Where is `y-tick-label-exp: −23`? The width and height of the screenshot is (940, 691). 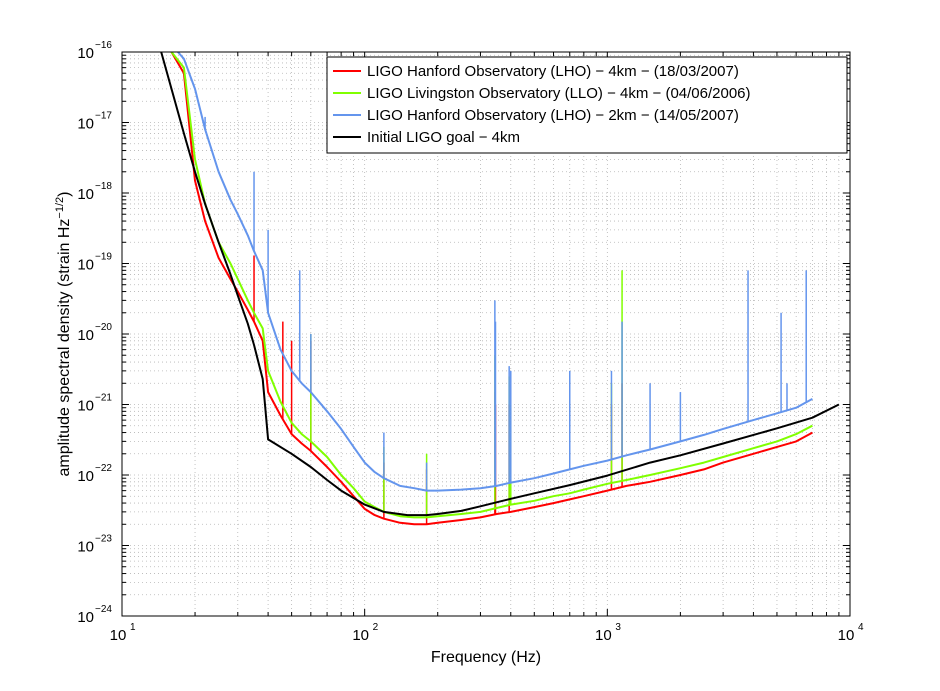
y-tick-label-exp: −23 is located at coordinates (103, 539).